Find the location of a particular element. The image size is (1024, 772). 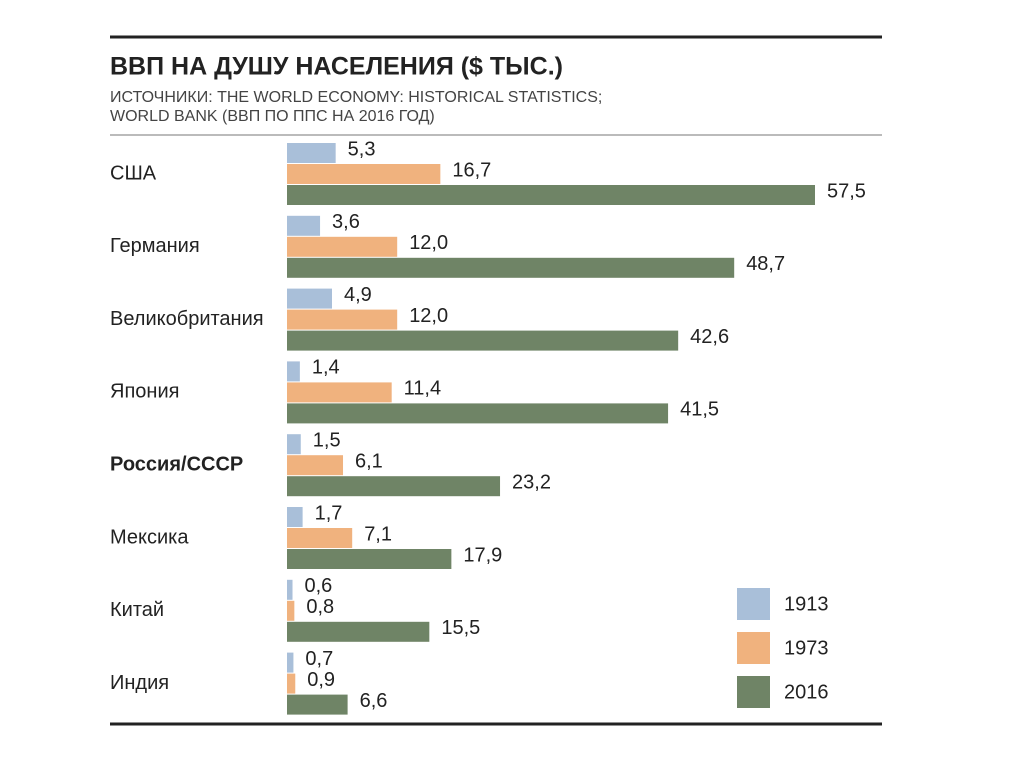

value-label: 6,6 is located at coordinates (374, 701).